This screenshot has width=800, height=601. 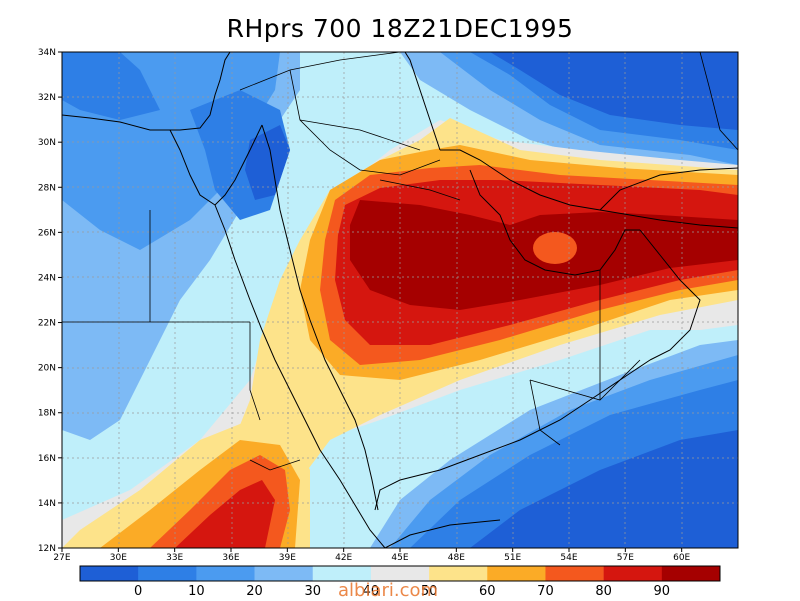 I want to click on field-band-0-10-west, so click(x=111, y=86).